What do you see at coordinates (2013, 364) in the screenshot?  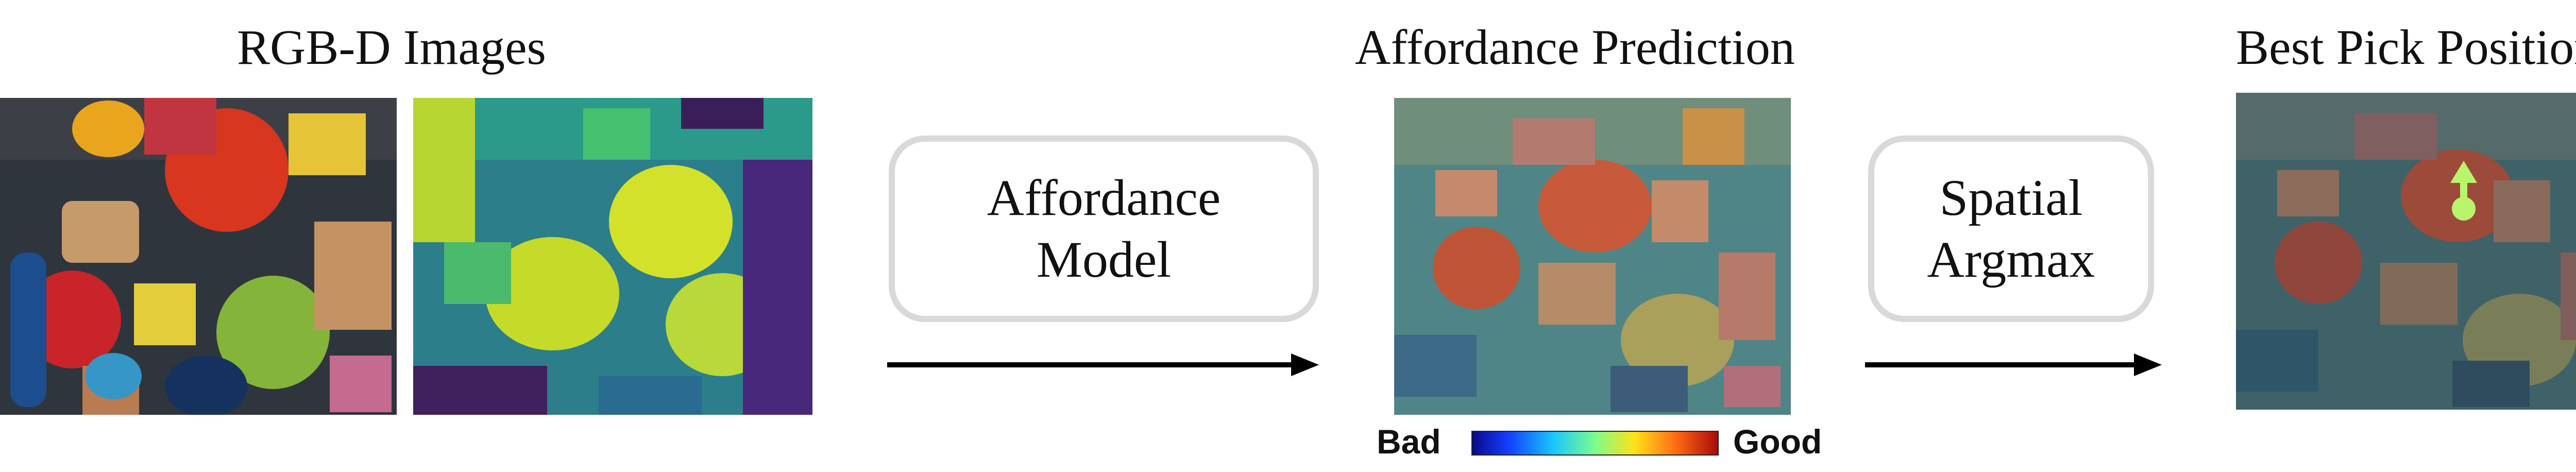 I see `arrow-to-best-pick` at bounding box center [2013, 364].